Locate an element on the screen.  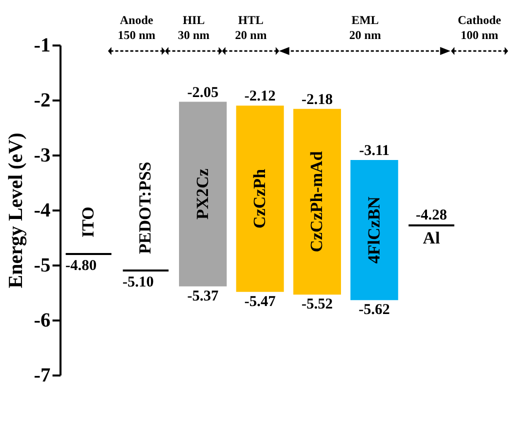
x-tick-label: PX2Cz is located at coordinates (202, 194).